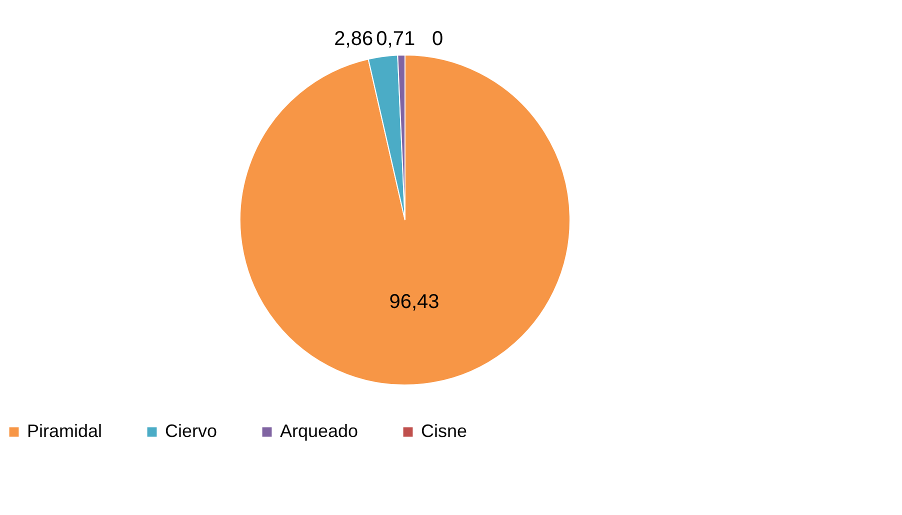 The width and height of the screenshot is (902, 515). Describe the element at coordinates (354, 39) in the screenshot. I see `data-label: 2,86` at that location.